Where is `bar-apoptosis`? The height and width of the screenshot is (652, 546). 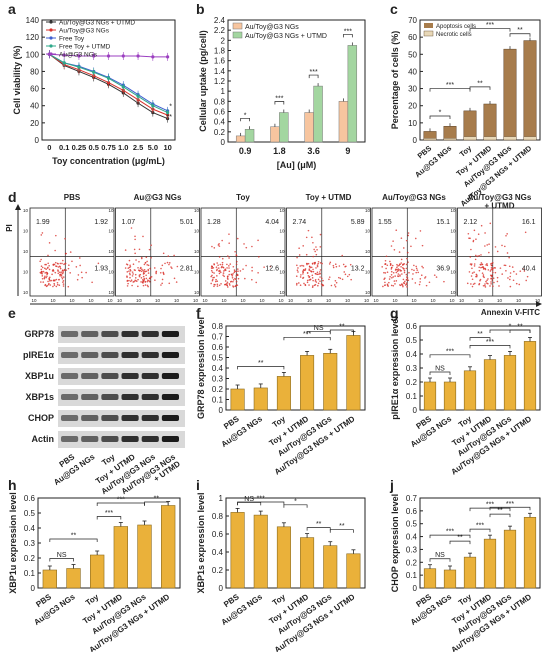
bar-apoptosis is located at coordinates (530, 90).